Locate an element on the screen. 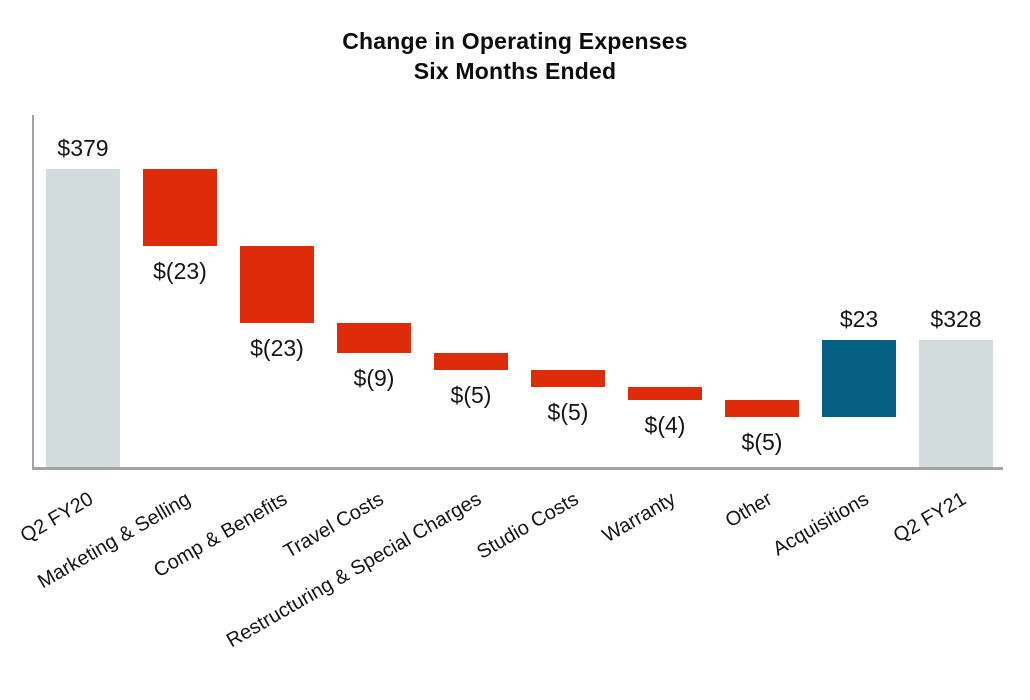 Image resolution: width=1030 pixels, height=700 pixels. waterfall-bar-other is located at coordinates (762, 408).